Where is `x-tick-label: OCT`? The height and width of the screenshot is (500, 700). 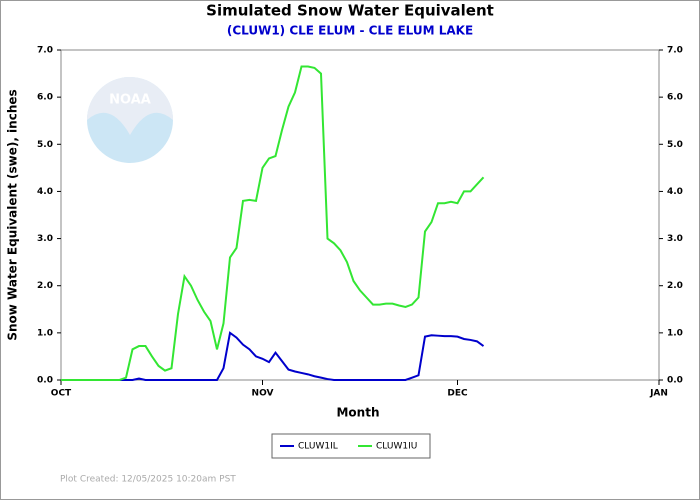 x-tick-label: OCT is located at coordinates (61, 394).